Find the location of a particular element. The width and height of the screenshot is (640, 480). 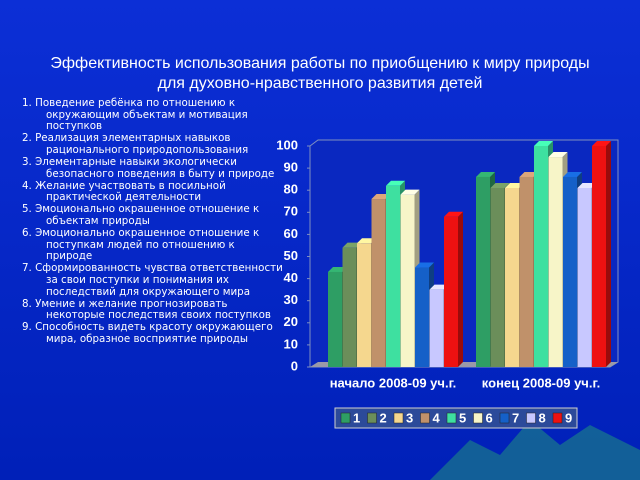

legend-label: 4 is located at coordinates (437, 417).